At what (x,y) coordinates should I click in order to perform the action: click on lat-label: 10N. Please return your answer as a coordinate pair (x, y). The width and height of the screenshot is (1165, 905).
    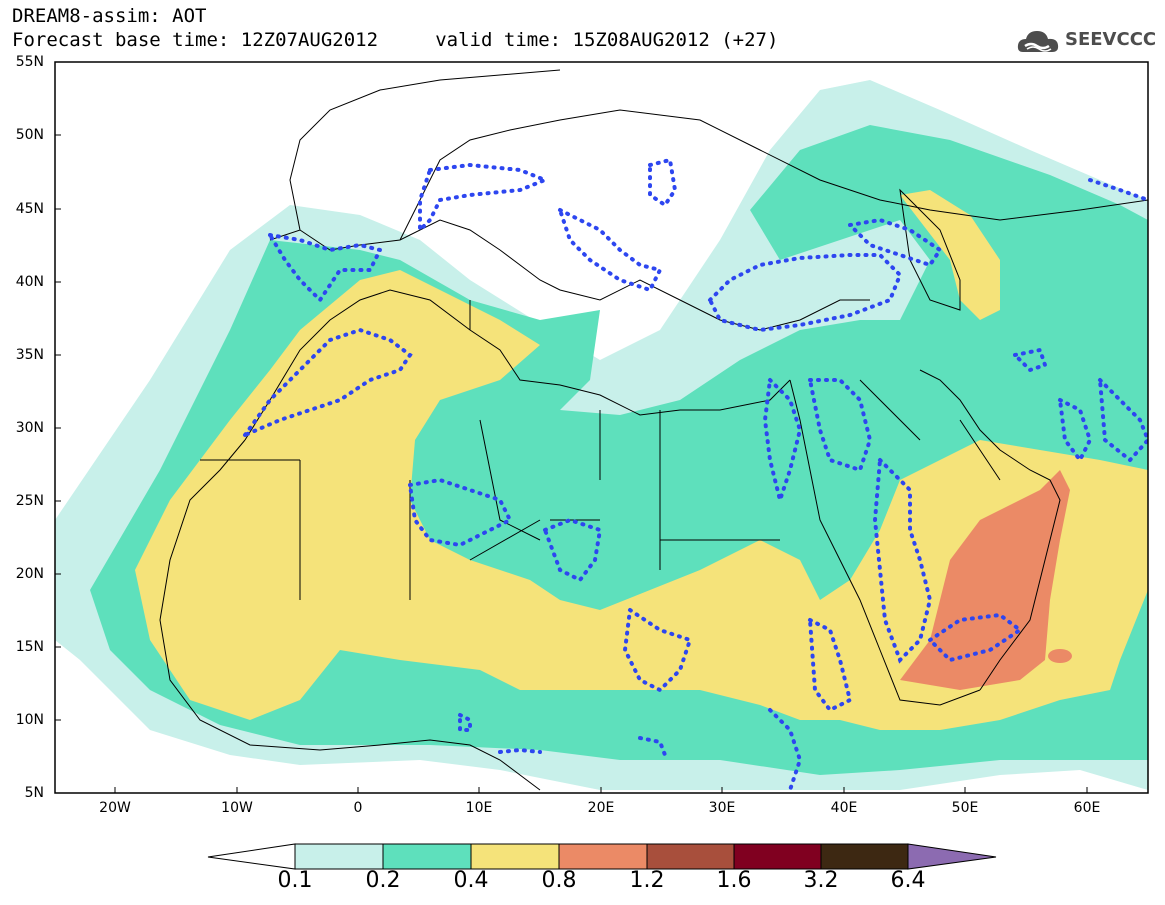
    Looking at the image, I should click on (29, 720).